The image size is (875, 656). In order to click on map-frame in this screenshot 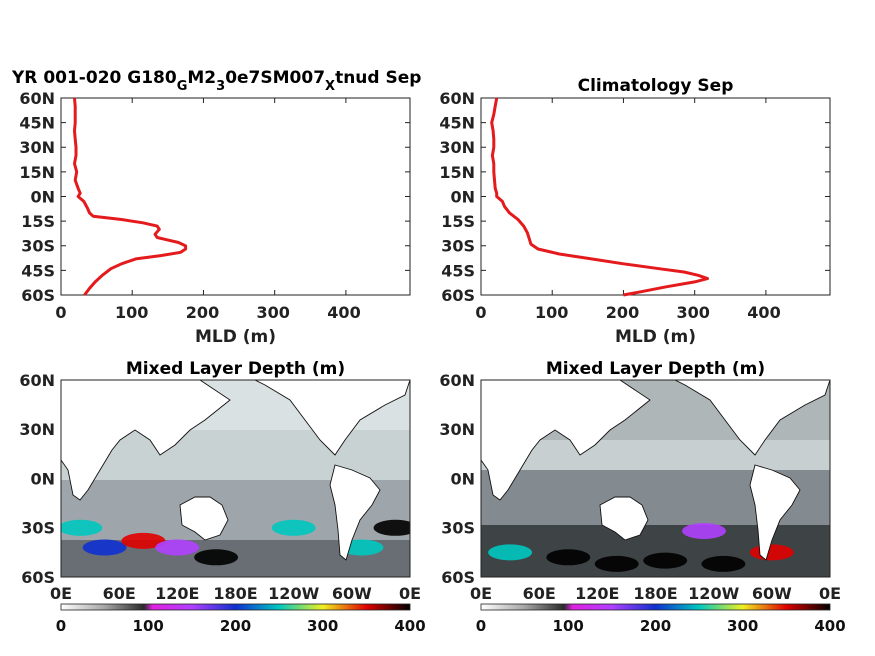, I will do `click(235, 478)`.